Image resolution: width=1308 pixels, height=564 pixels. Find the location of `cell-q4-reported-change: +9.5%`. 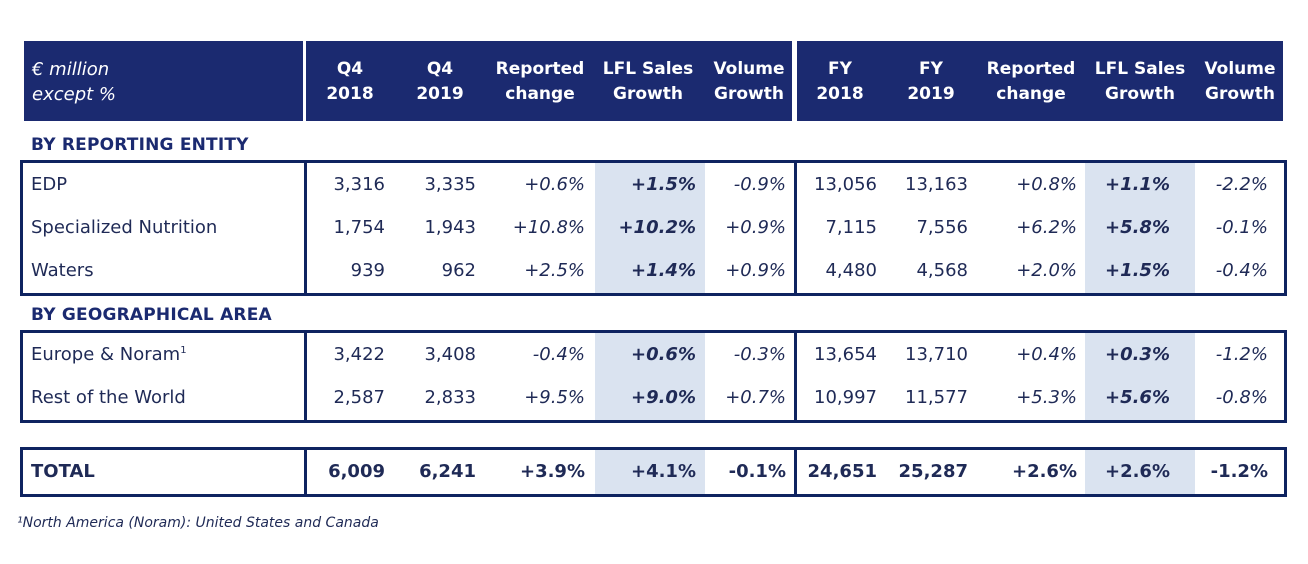

cell-q4-reported-change: +9.5% is located at coordinates (554, 397).